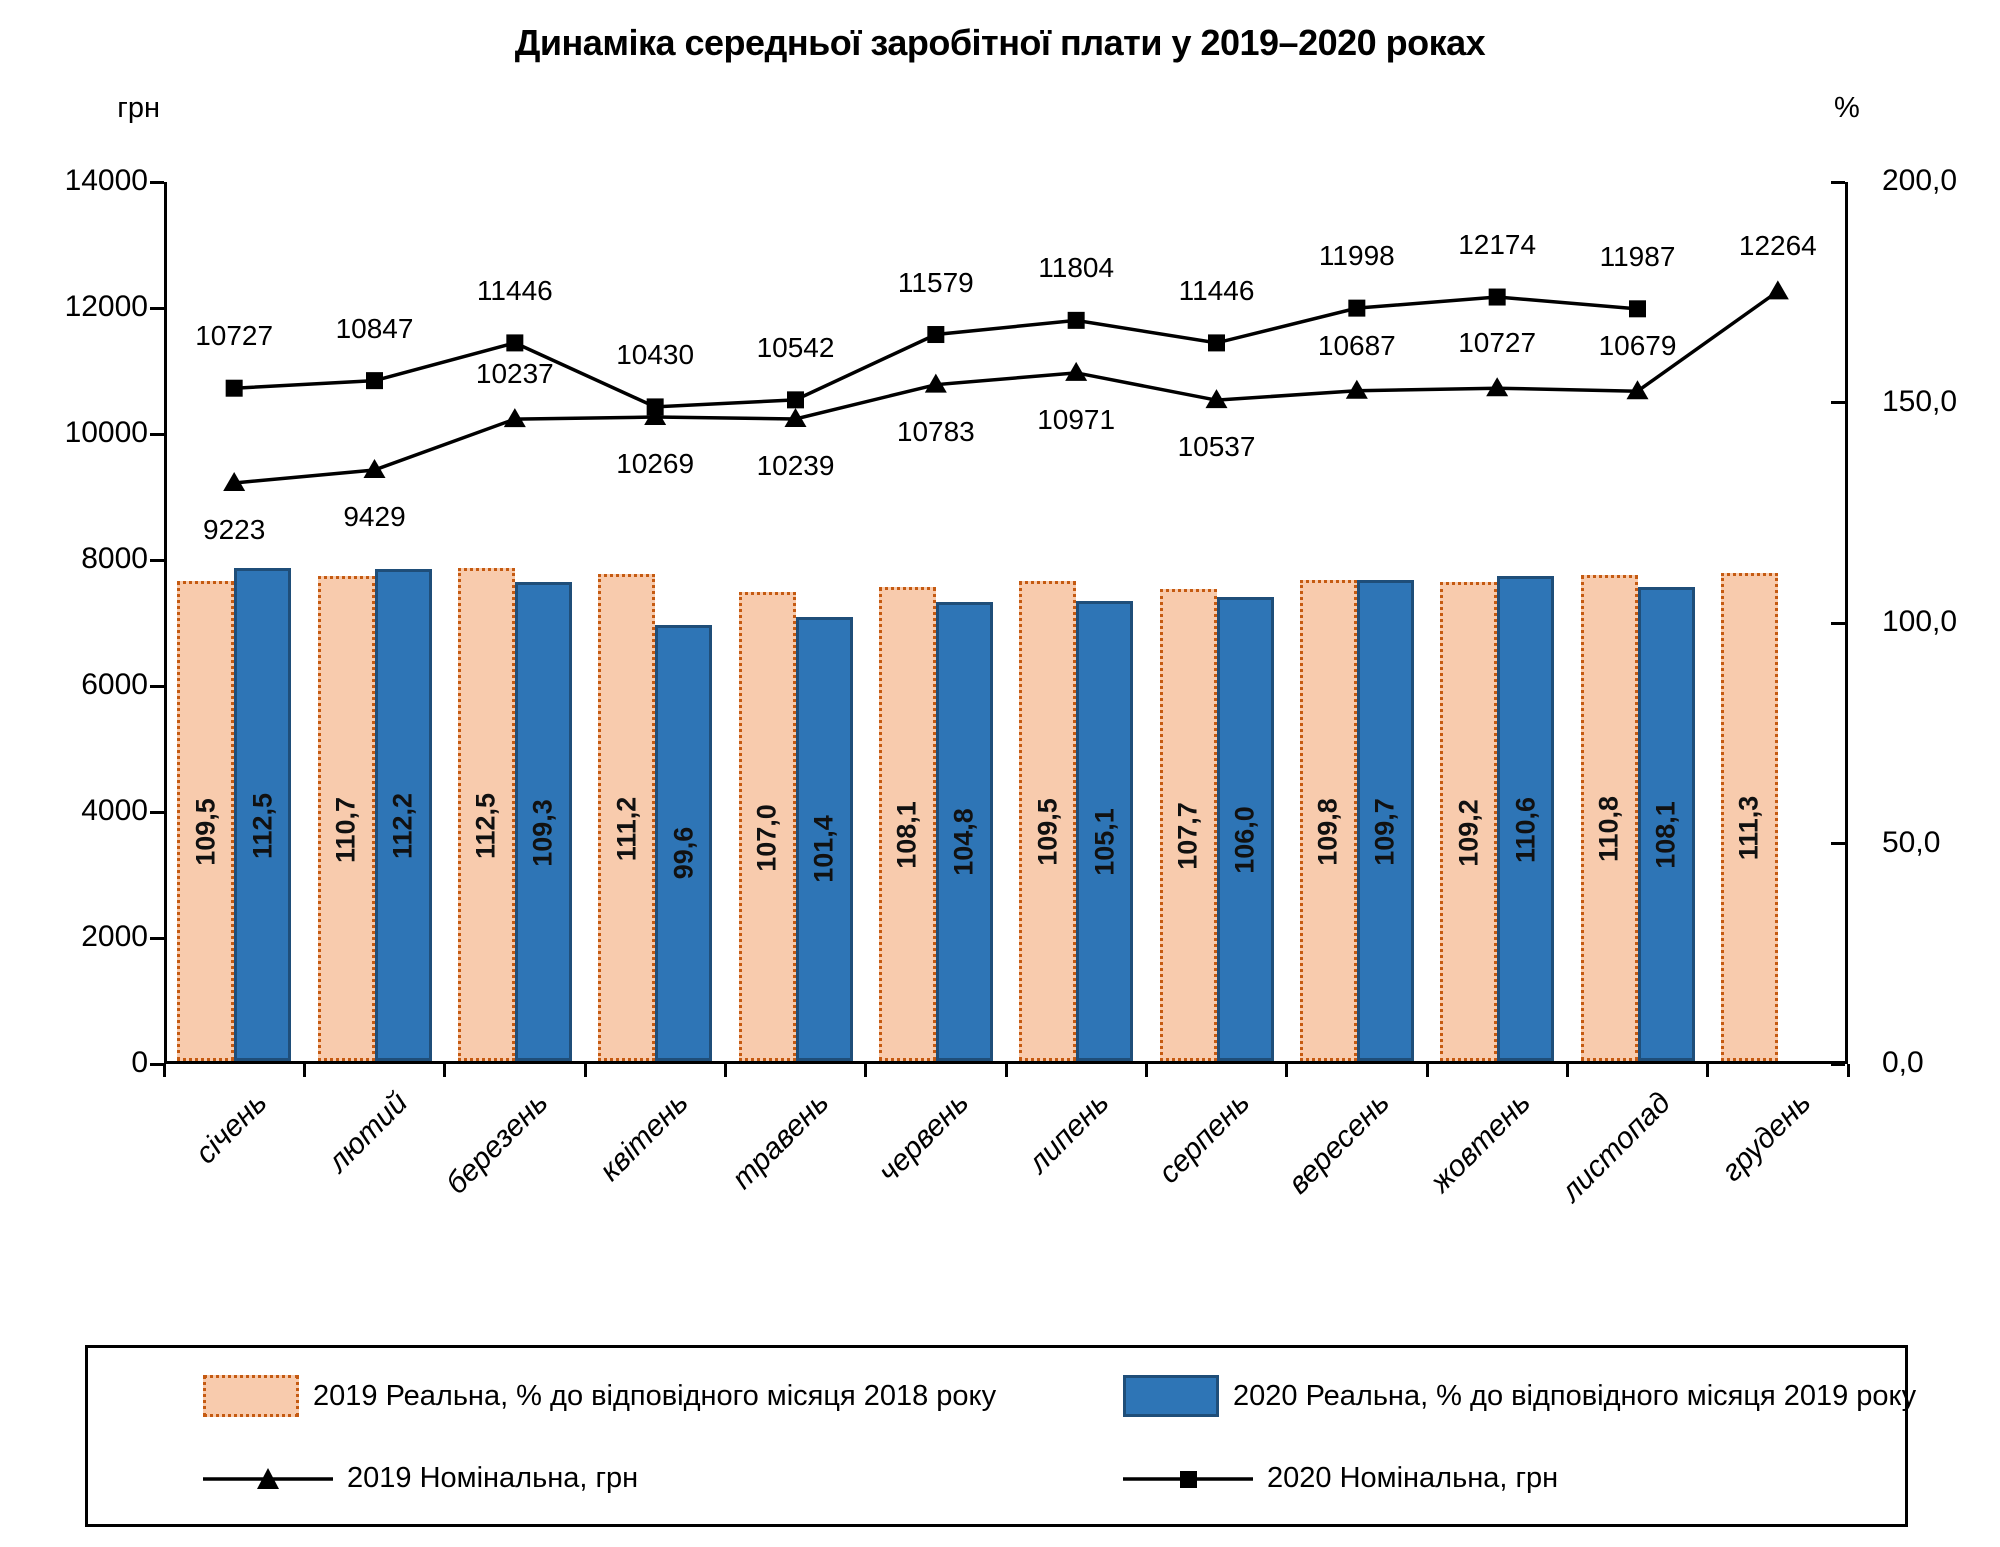 The width and height of the screenshot is (2000, 1547). What do you see at coordinates (402, 826) in the screenshot?
I see `bar-value-label: 112,2` at bounding box center [402, 826].